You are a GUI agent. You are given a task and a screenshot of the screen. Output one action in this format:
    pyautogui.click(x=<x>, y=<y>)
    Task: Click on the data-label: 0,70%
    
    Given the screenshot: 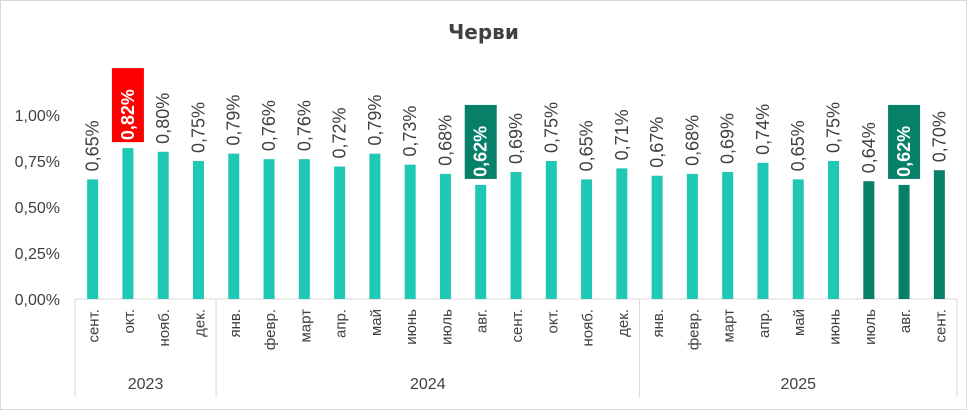 What is the action you would take?
    pyautogui.click(x=939, y=136)
    